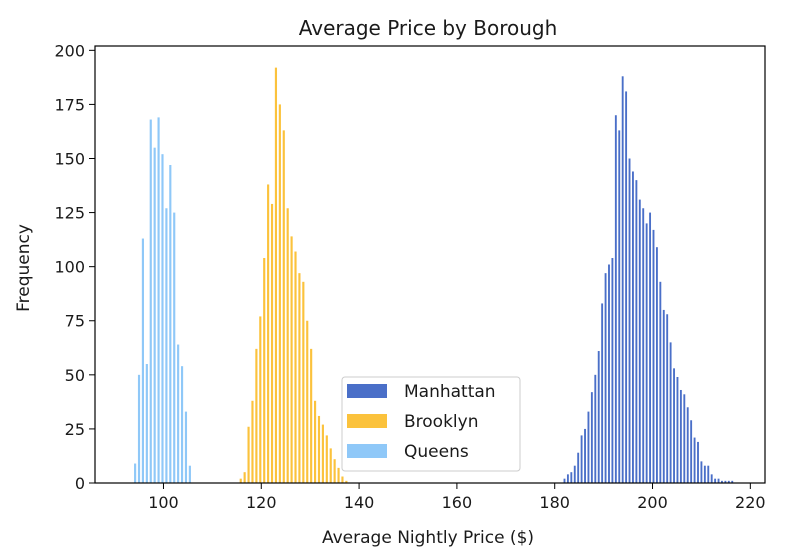  Describe the element at coordinates (75, 429) in the screenshot. I see `y-tick-label: 25` at that location.